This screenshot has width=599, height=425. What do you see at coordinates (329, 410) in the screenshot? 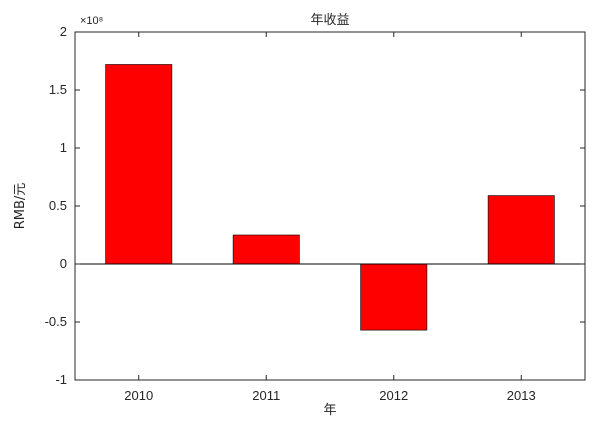
I see `x-axis-label: 年` at bounding box center [329, 410].